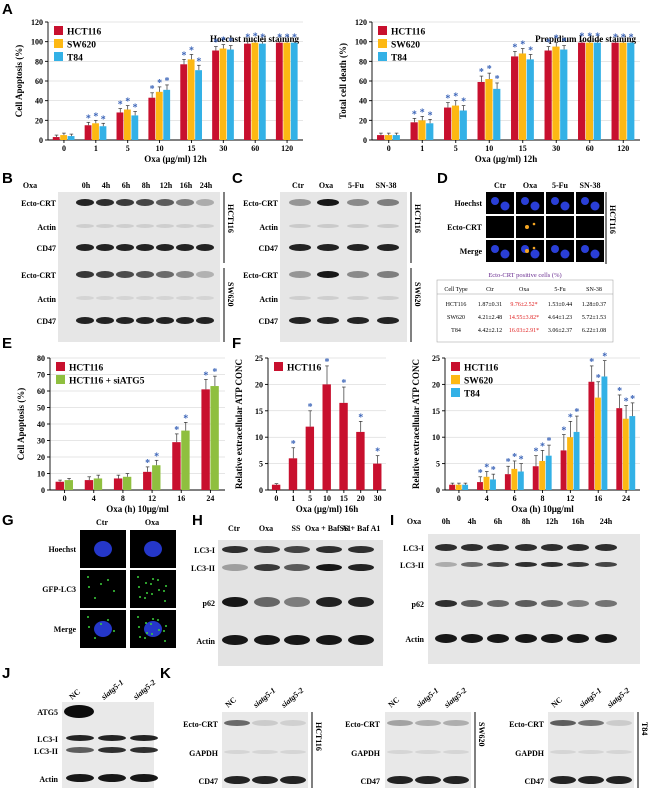 This screenshot has width=650, height=797. What do you see at coordinates (205, 641) in the screenshot?
I see `row-label: Actin` at bounding box center [205, 641].